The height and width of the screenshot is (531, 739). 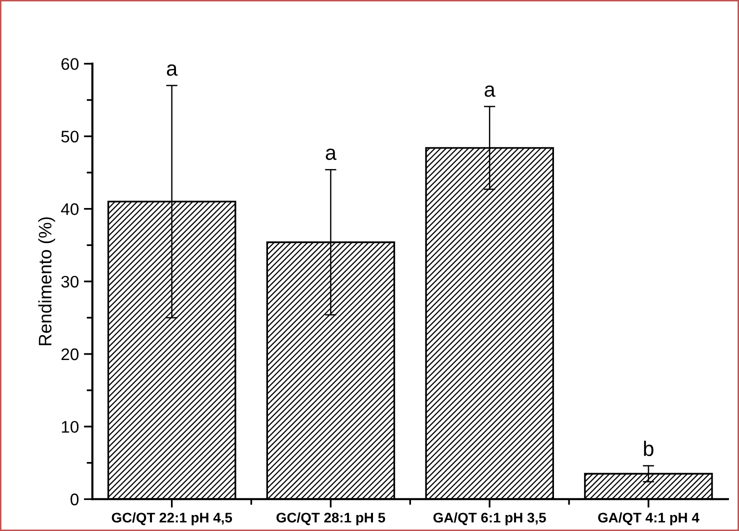 I want to click on y-tick-label: 50, so click(x=70, y=136).